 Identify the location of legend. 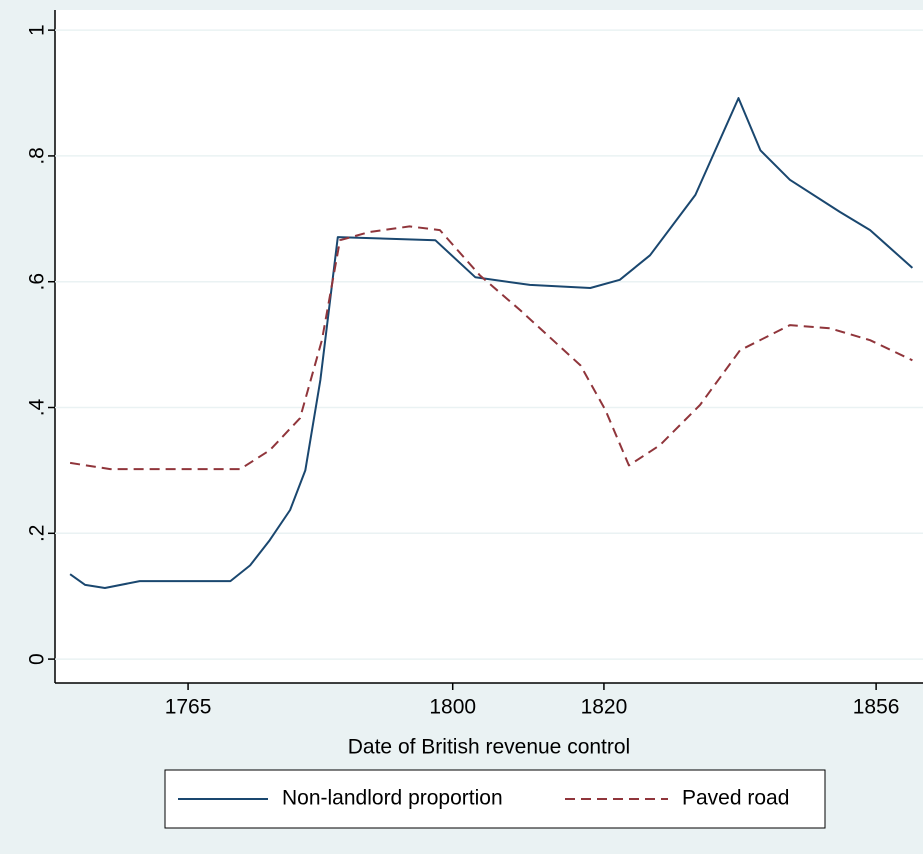
(495, 799).